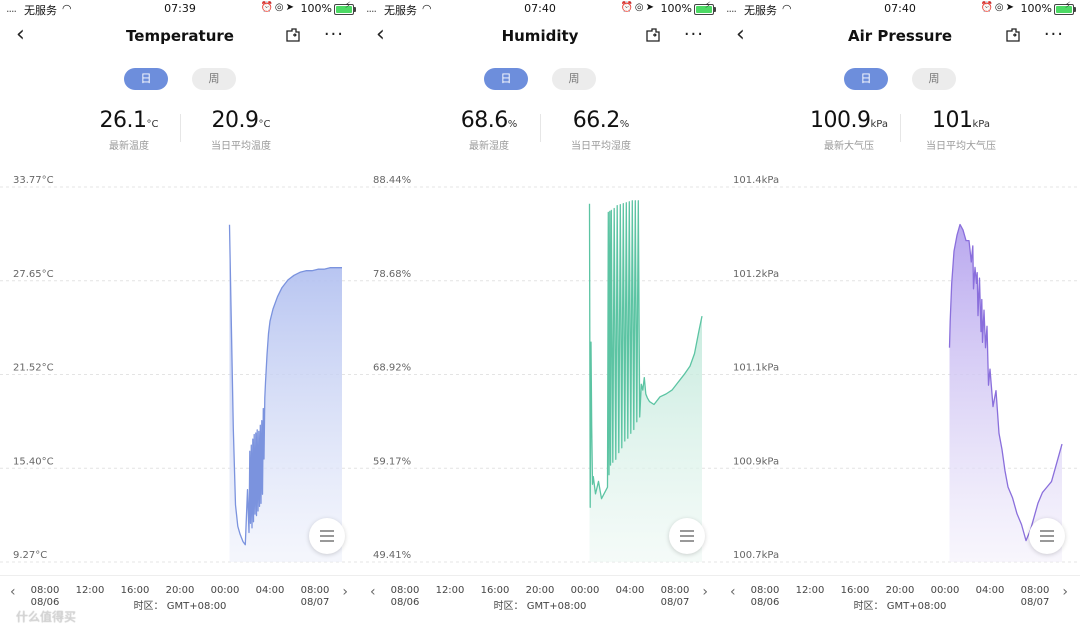 This screenshot has width=1080, height=640. What do you see at coordinates (392, 461) in the screenshot?
I see `y-tick-label: 59.17%` at bounding box center [392, 461].